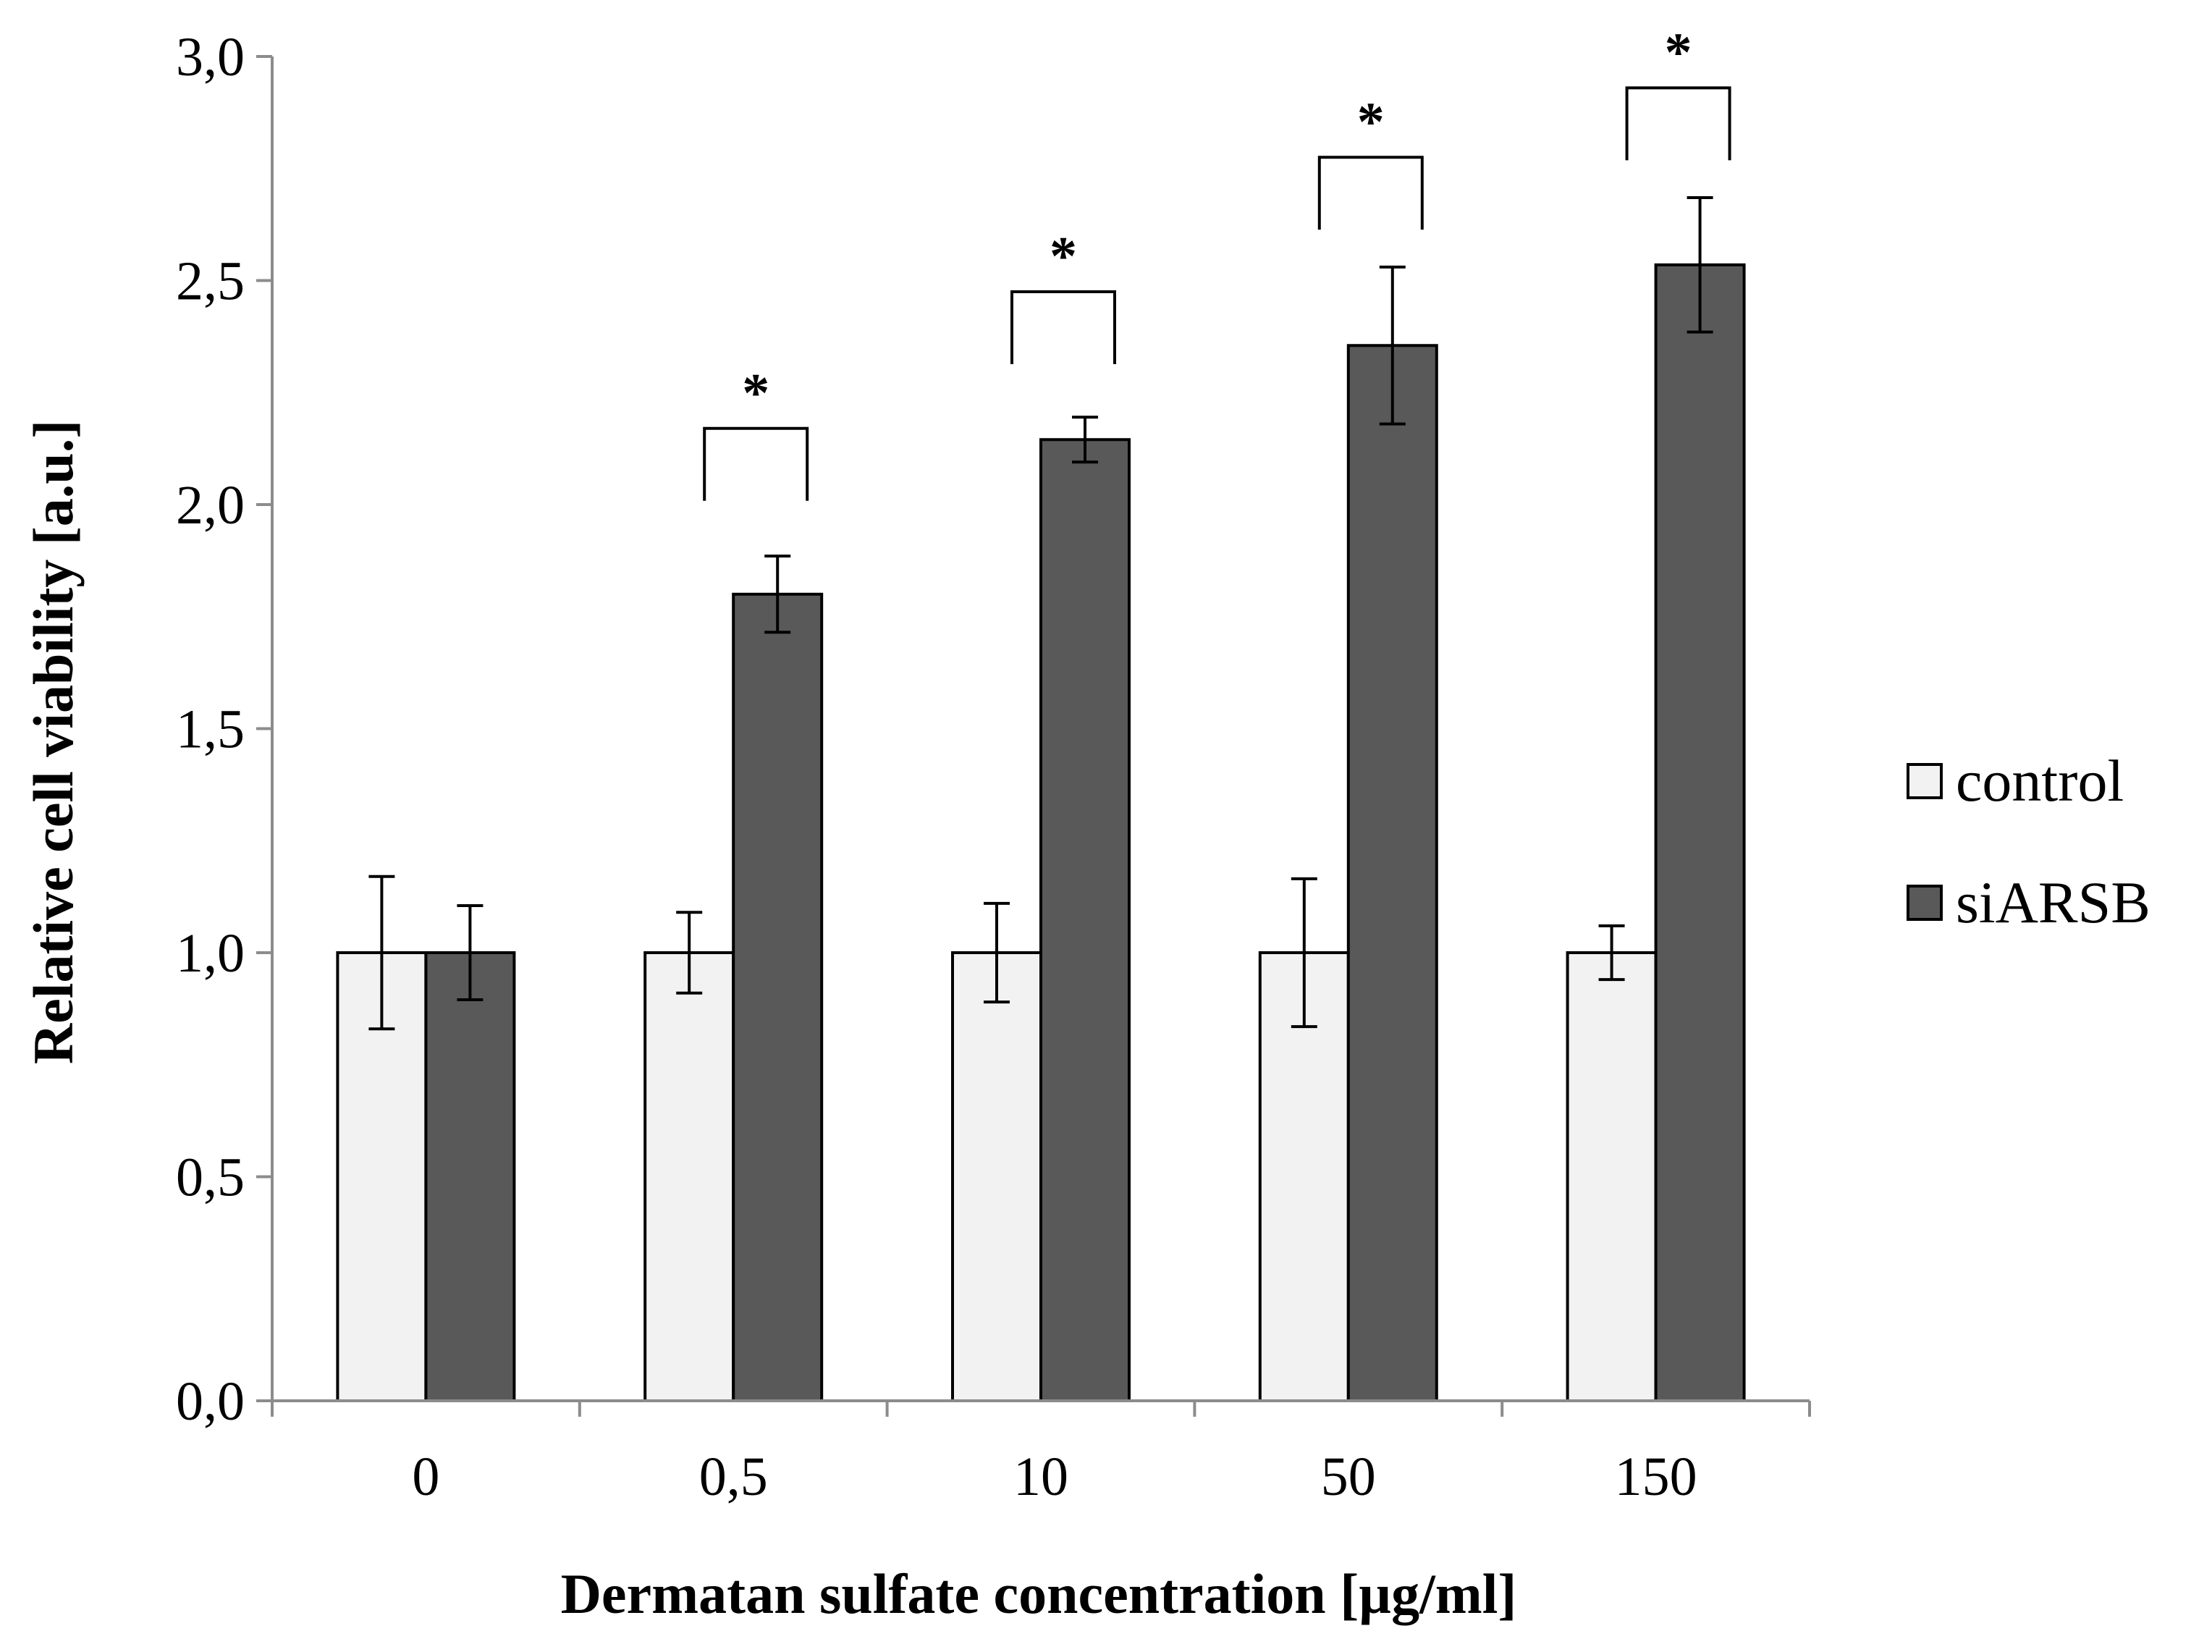 The width and height of the screenshot is (2212, 1652). I want to click on legend-label: siARSB, so click(2053, 902).